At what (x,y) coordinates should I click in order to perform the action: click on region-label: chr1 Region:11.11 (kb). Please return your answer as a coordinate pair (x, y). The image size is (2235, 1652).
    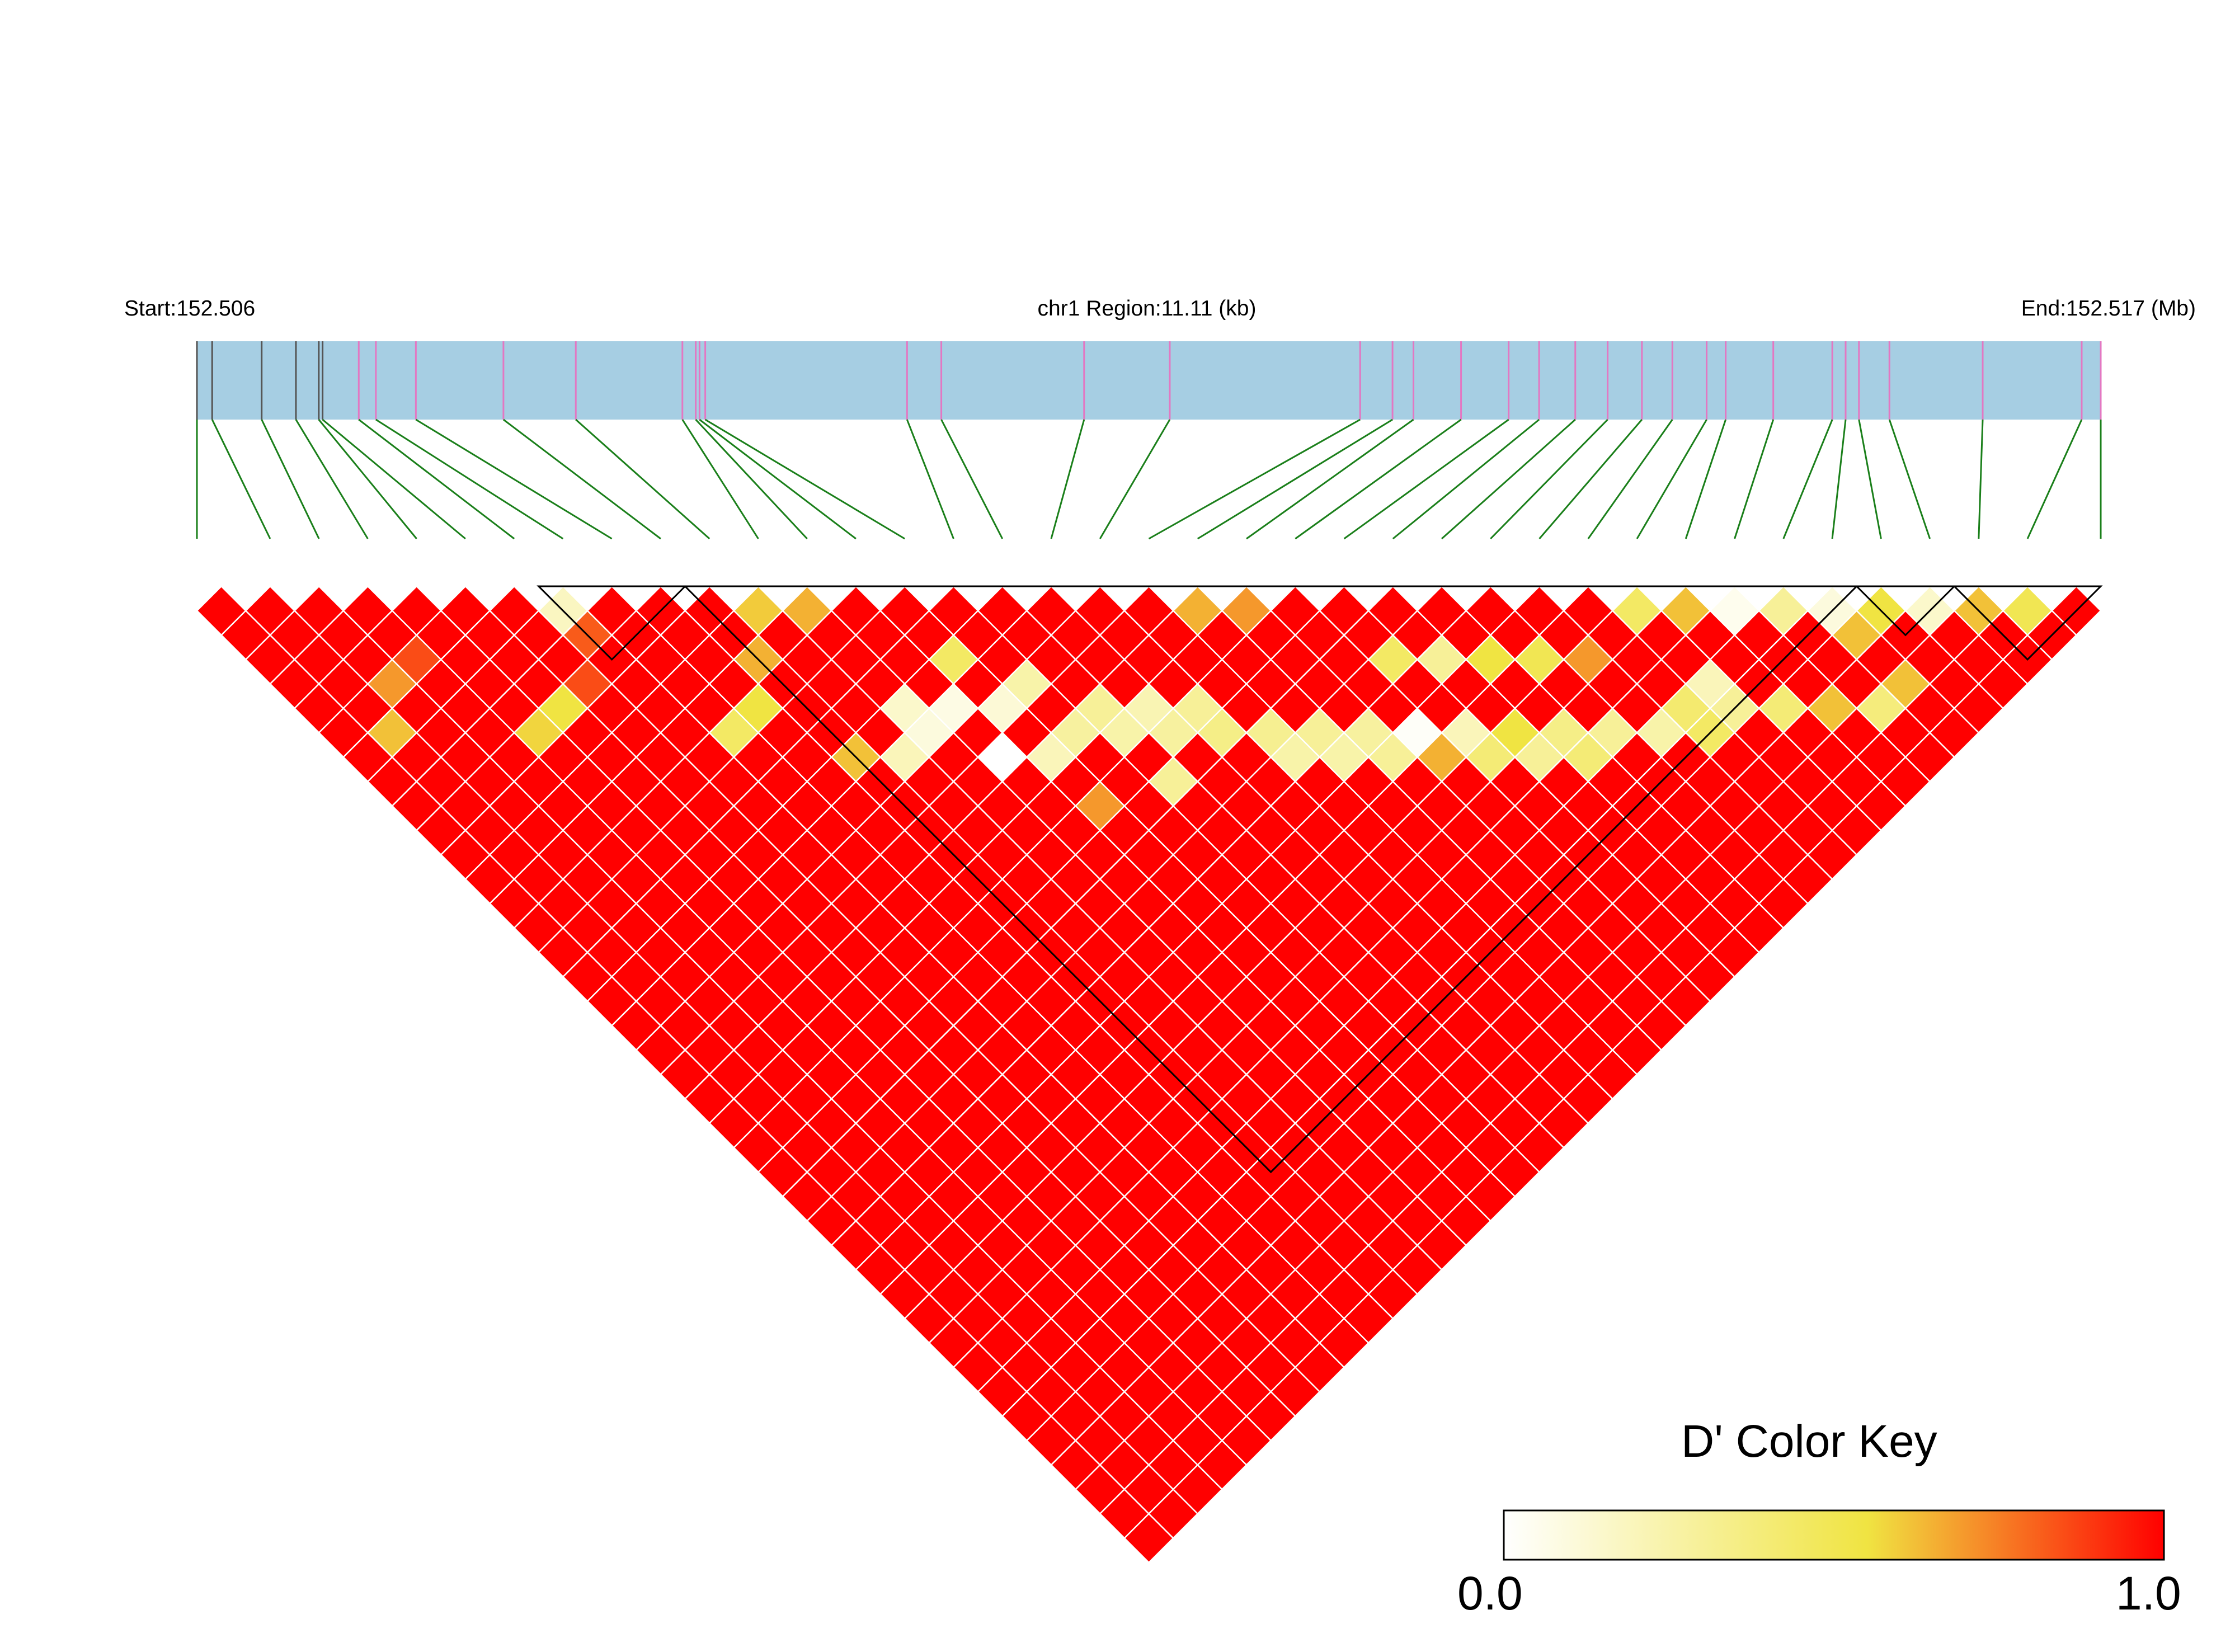
    Looking at the image, I should click on (1147, 308).